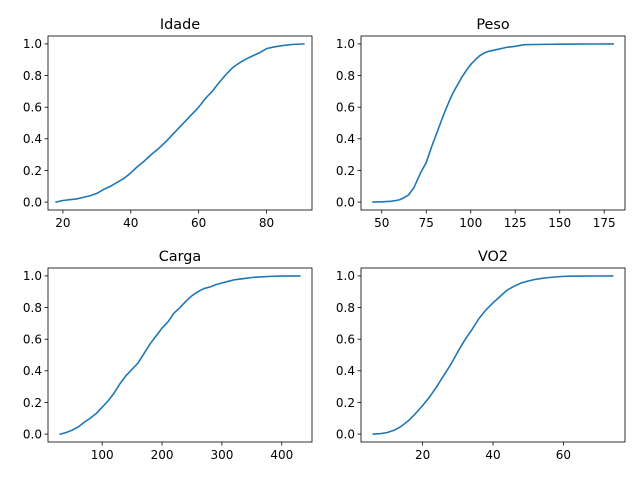  What do you see at coordinates (493, 257) in the screenshot?
I see `subplot-title: VO2` at bounding box center [493, 257].